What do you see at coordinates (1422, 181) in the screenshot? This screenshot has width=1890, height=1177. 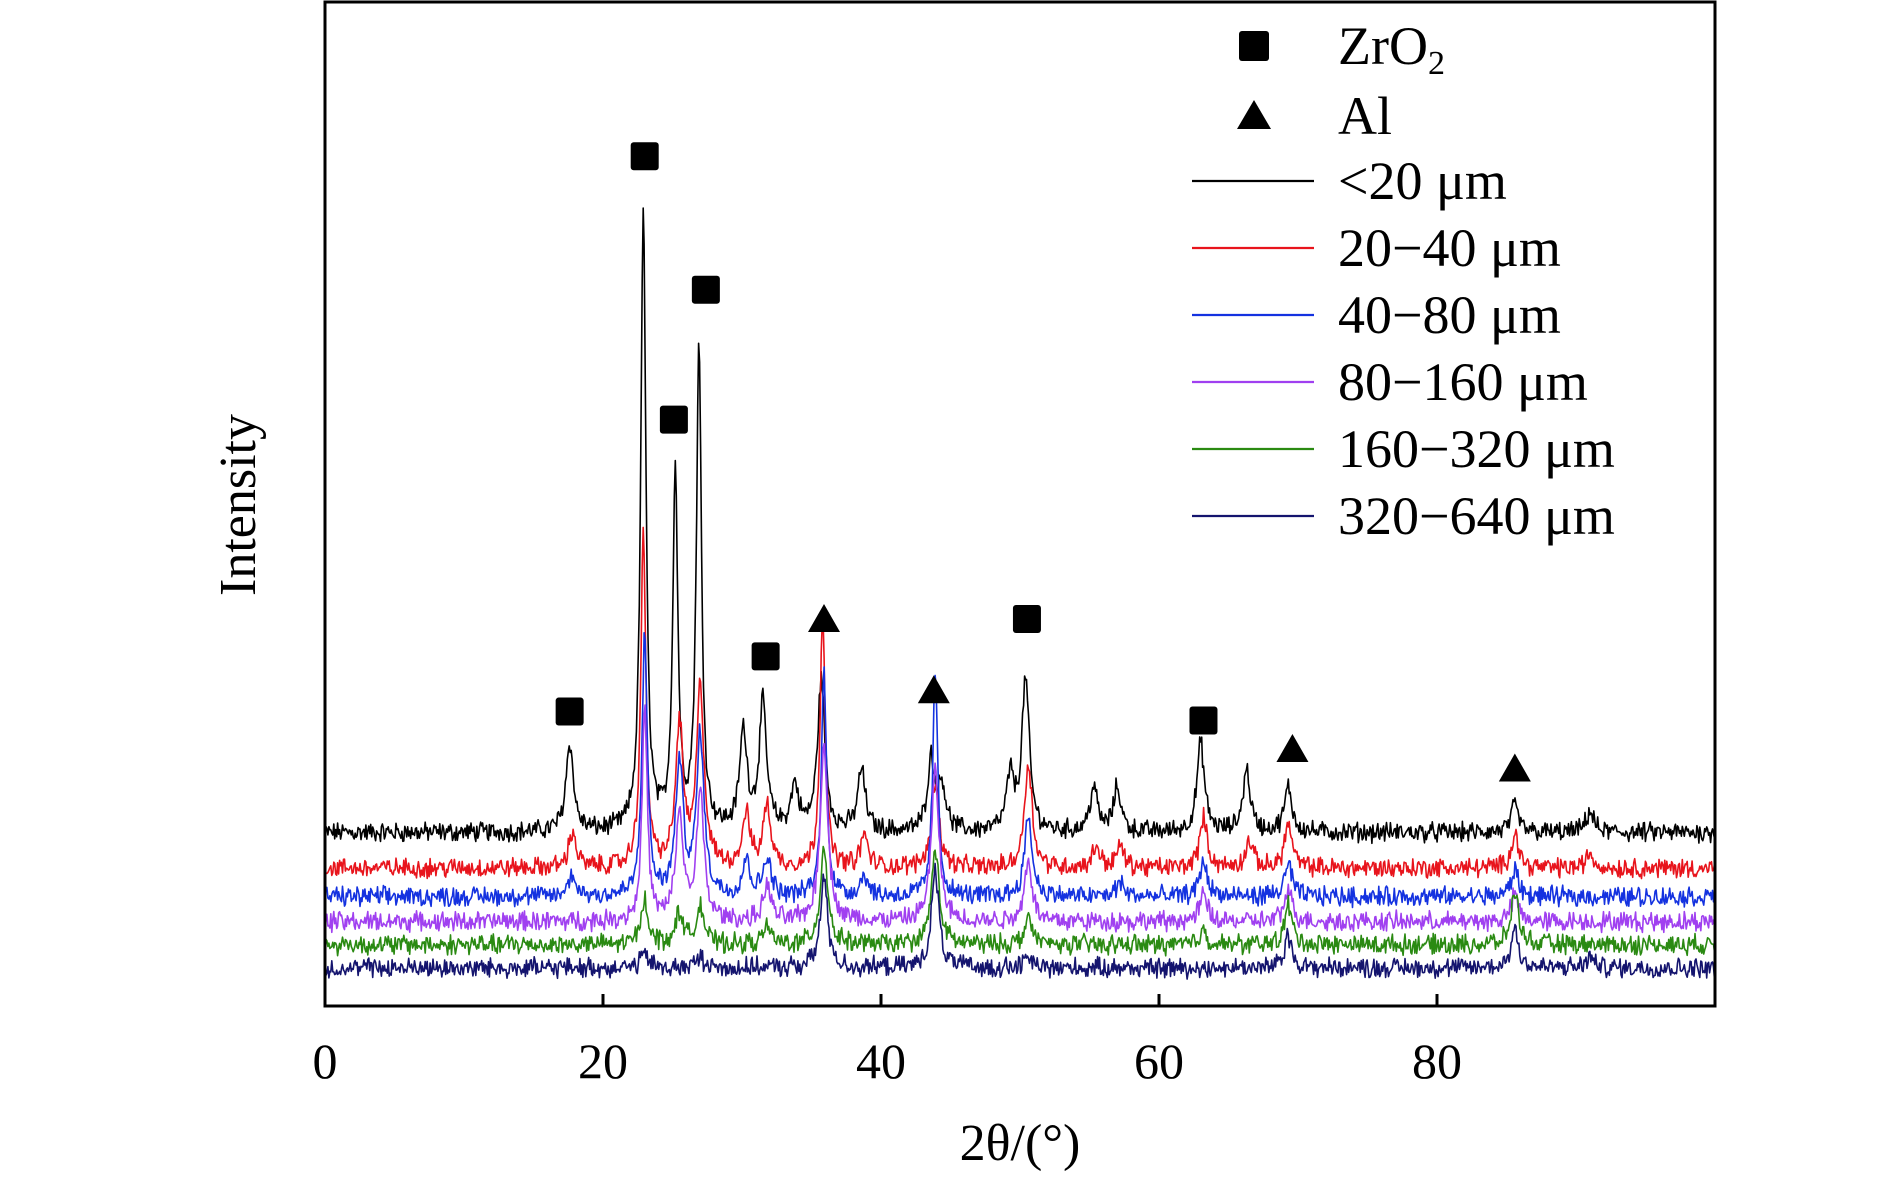 I see `legend-label-0: <20 μm` at bounding box center [1422, 181].